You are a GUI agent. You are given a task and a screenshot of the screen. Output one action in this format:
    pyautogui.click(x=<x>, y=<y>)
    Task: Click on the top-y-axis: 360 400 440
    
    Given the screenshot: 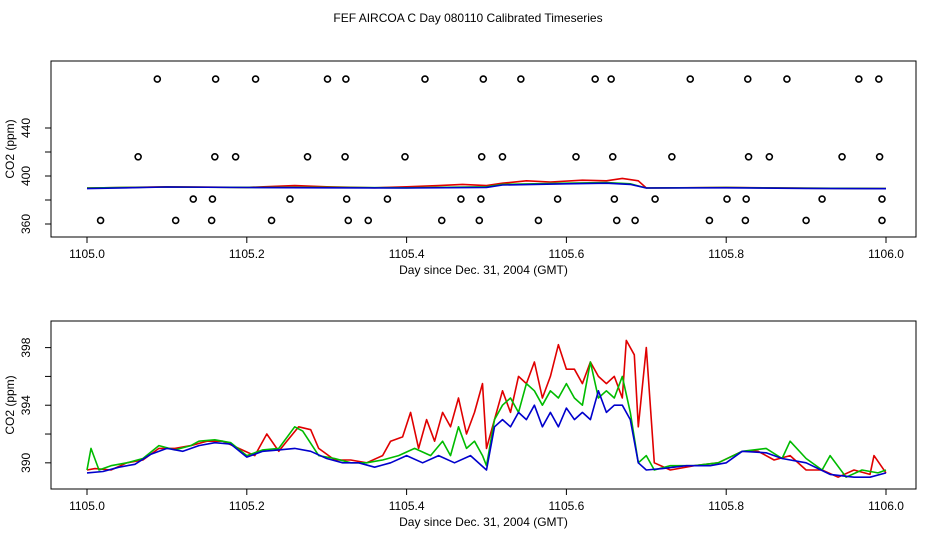 What is the action you would take?
    pyautogui.click(x=35, y=176)
    